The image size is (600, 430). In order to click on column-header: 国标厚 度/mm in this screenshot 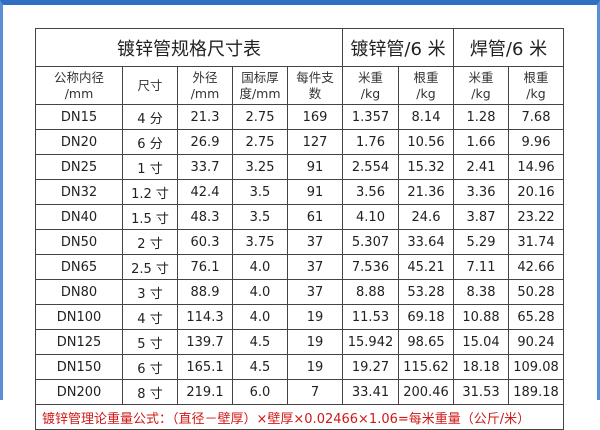, I will do `click(260, 85)`.